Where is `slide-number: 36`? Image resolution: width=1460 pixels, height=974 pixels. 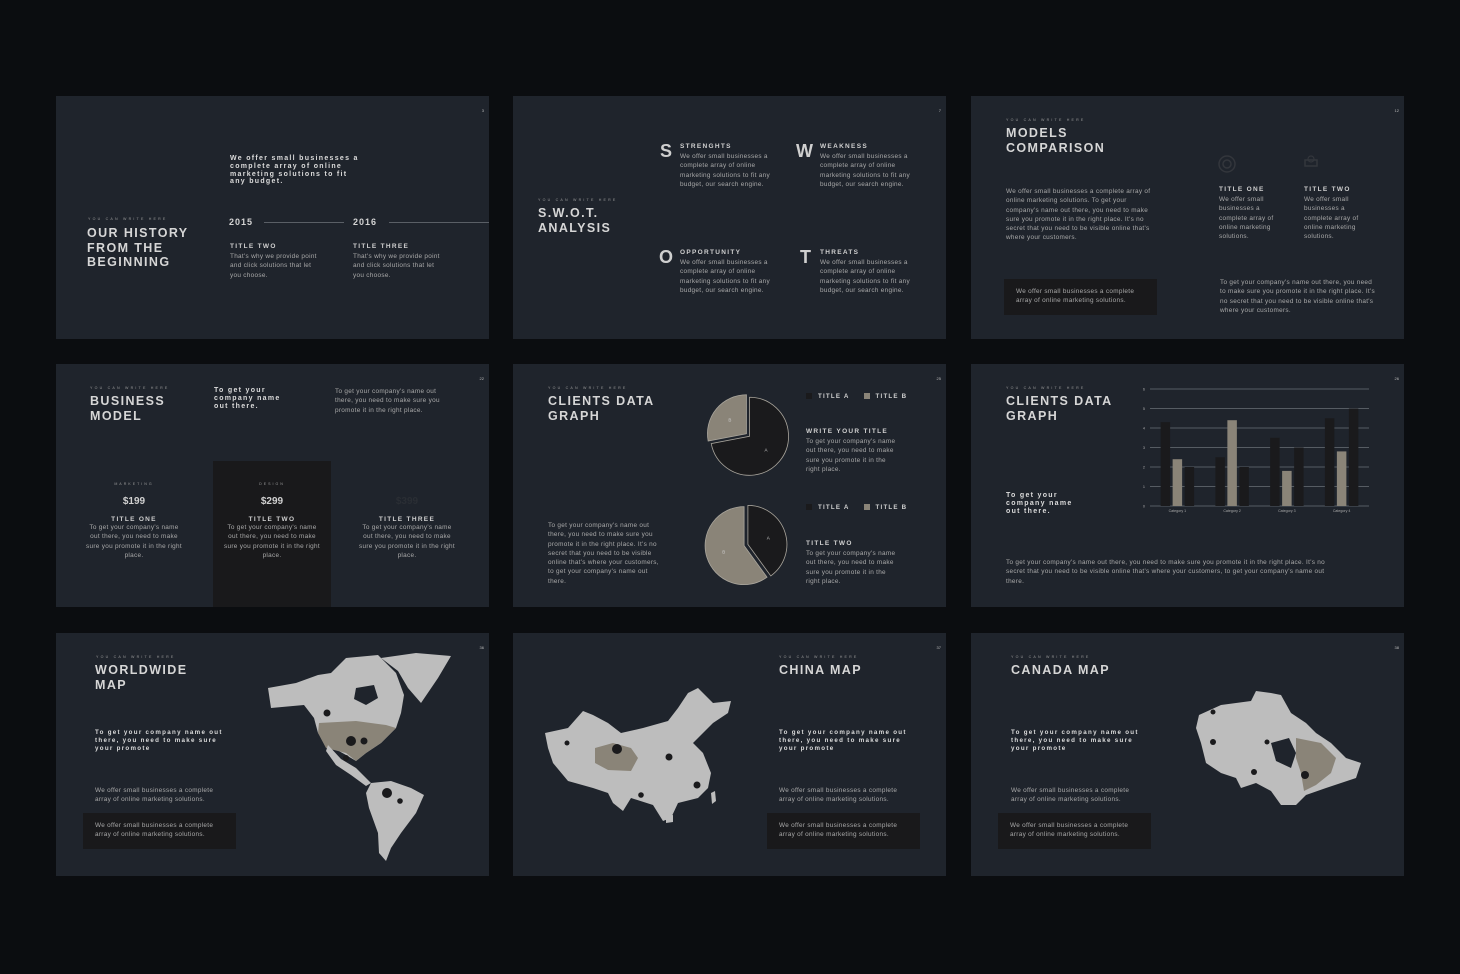 slide-number: 36 is located at coordinates (481, 647).